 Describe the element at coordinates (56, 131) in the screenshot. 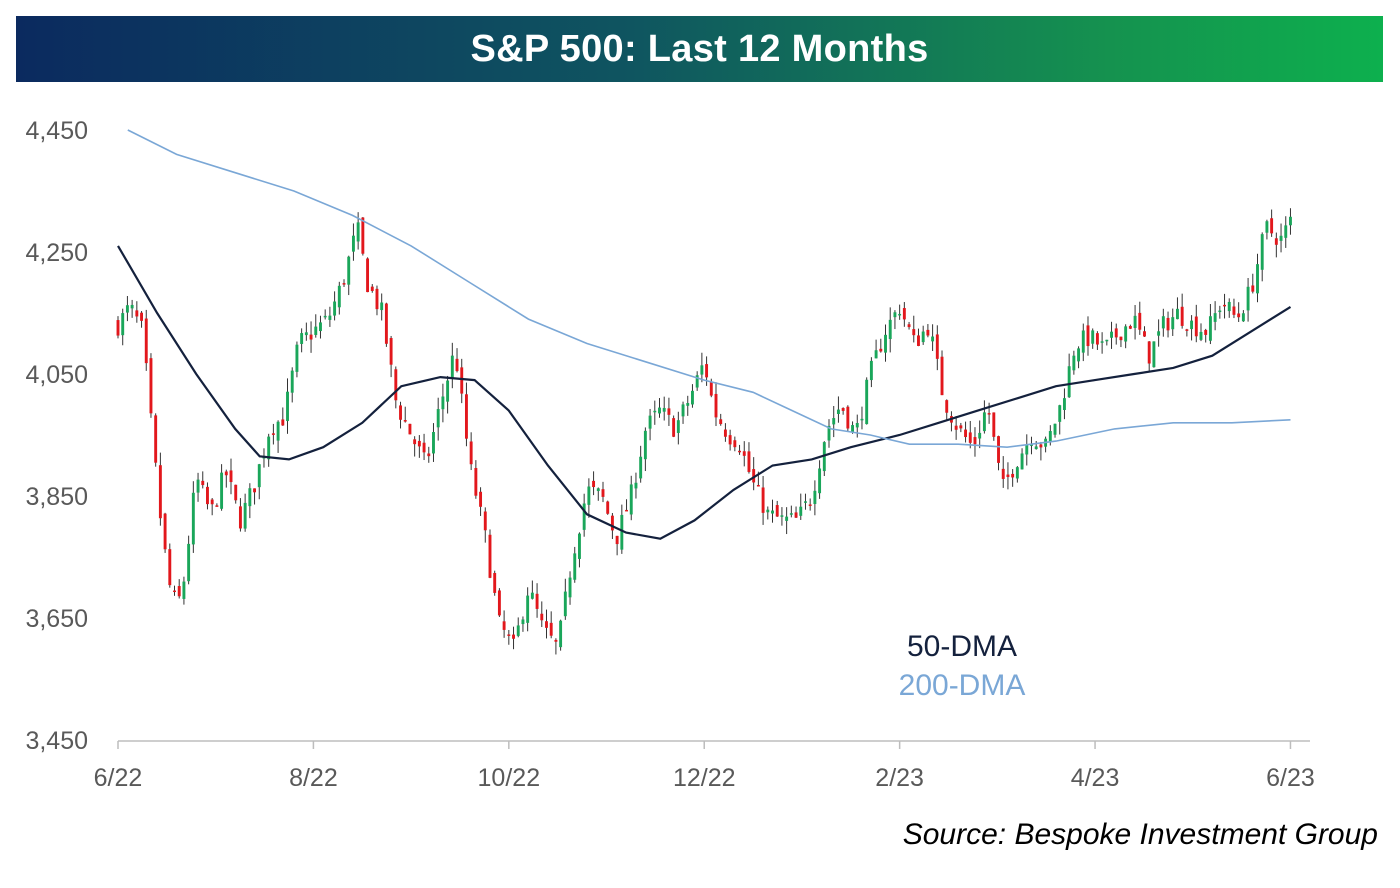

I see `y-tick-label: 4,450` at that location.